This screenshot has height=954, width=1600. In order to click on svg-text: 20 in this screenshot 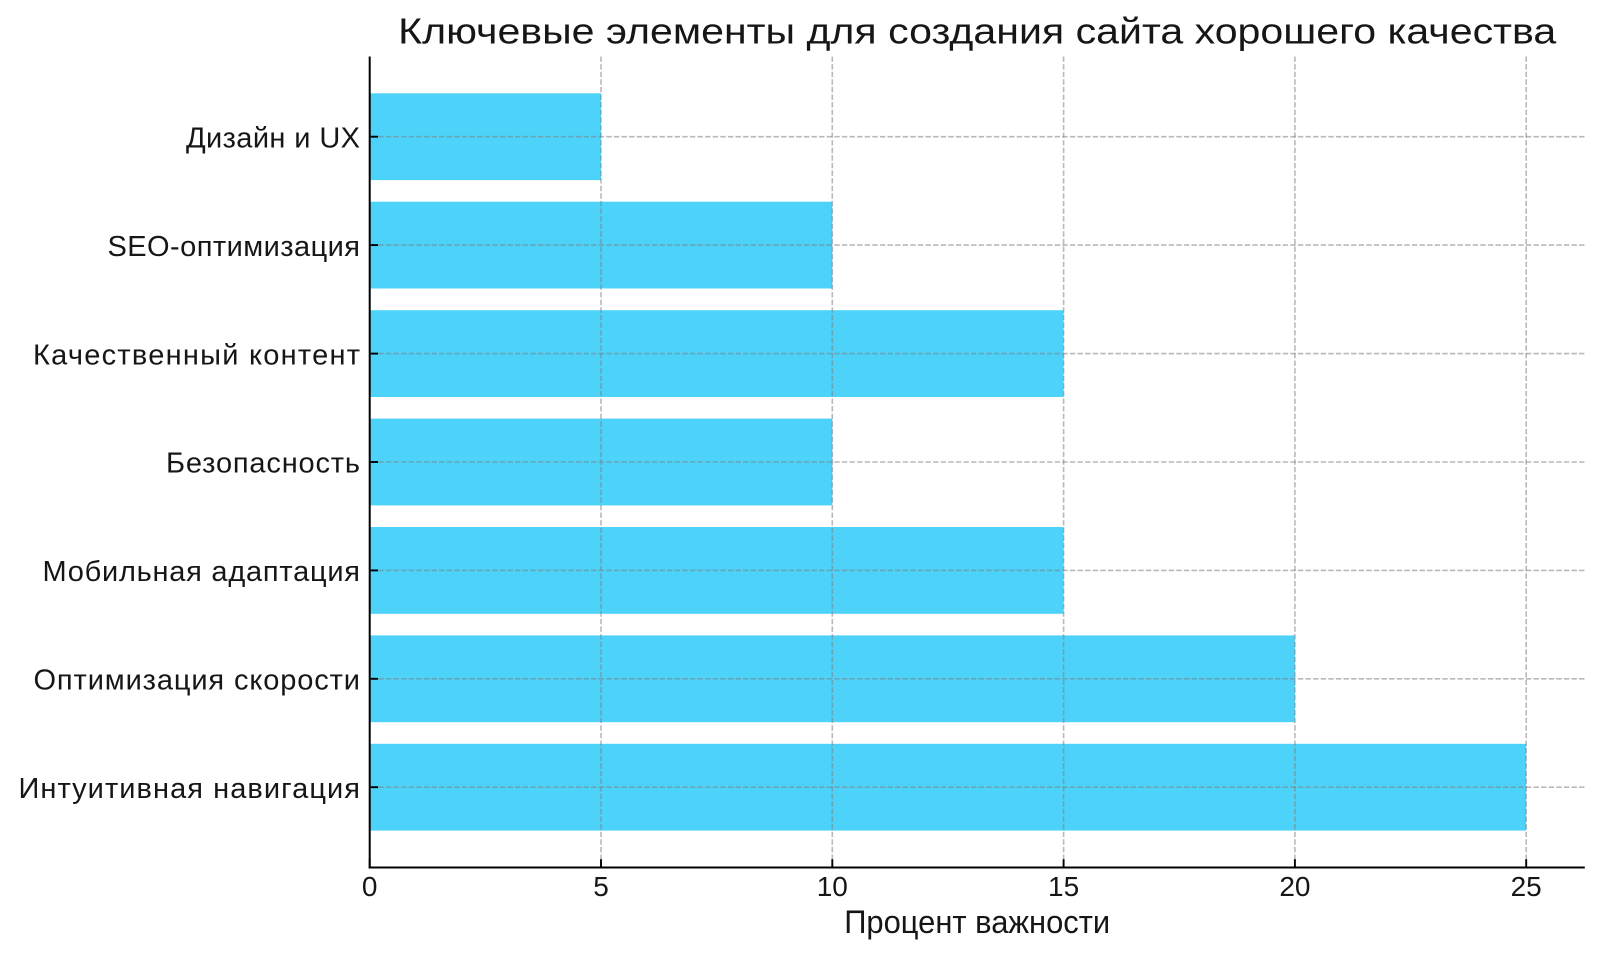, I will do `click(1294, 886)`.